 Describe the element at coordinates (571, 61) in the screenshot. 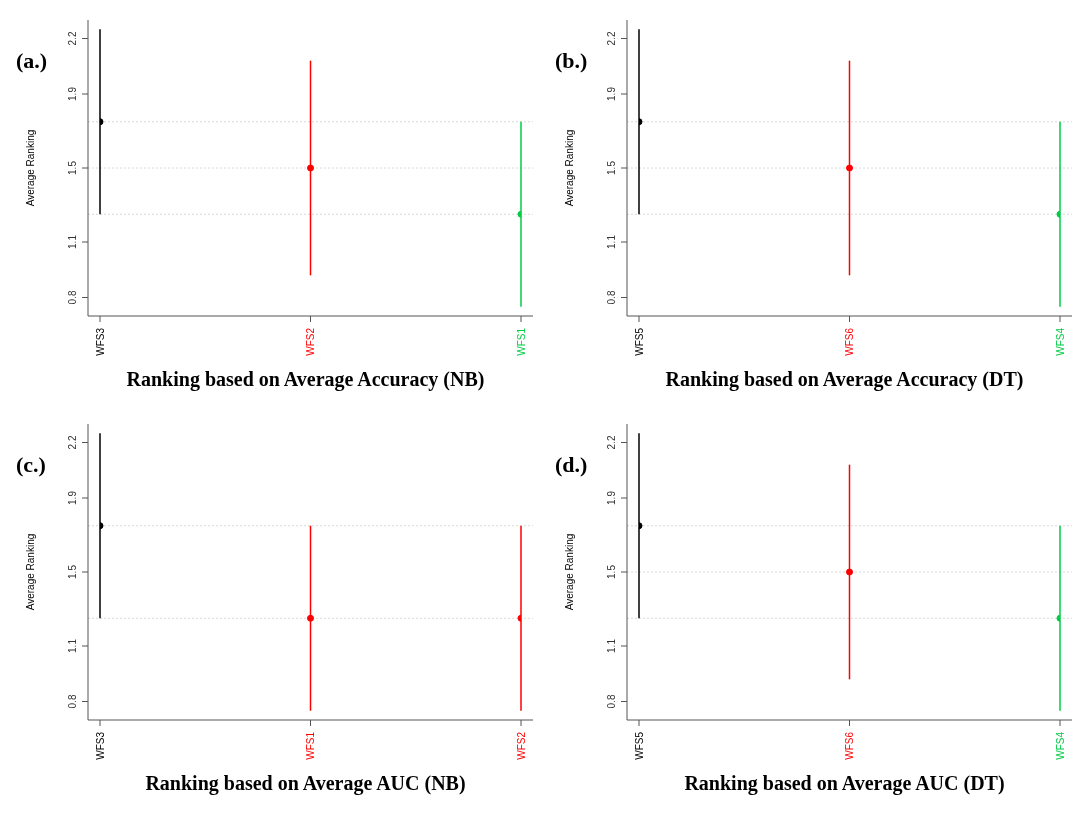

I see `text: (b.)` at that location.